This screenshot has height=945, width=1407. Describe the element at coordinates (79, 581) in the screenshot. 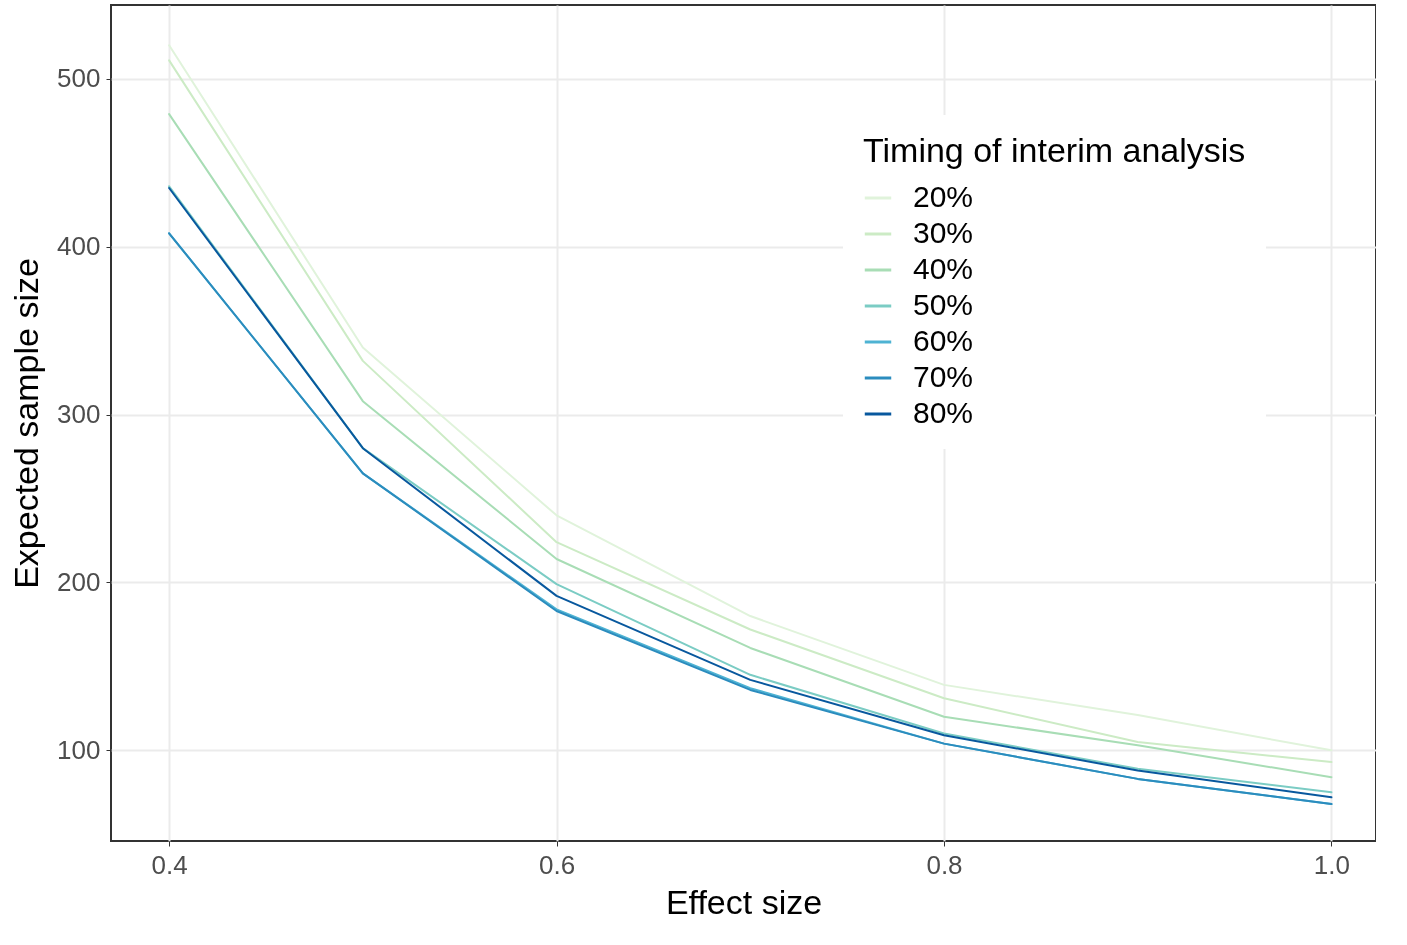

I see `y-tick-label: 200` at that location.